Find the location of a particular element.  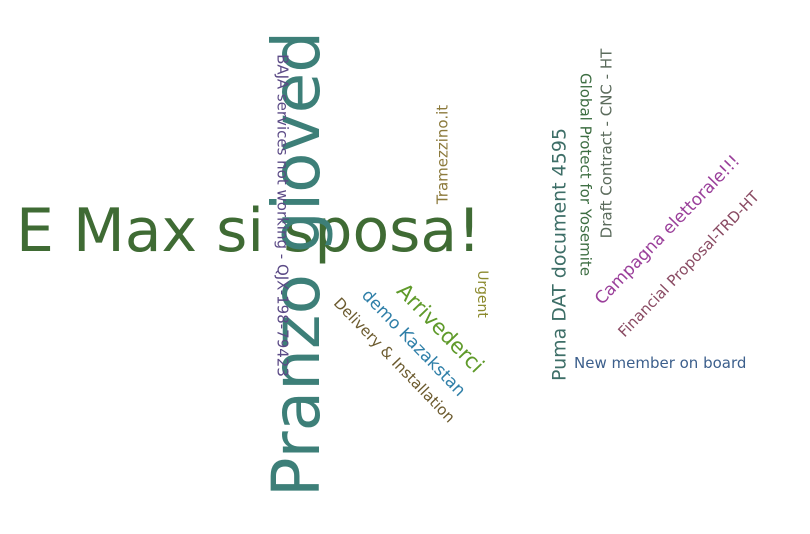

word-global-protect: Global Protect for Yosemite is located at coordinates (585, 174).